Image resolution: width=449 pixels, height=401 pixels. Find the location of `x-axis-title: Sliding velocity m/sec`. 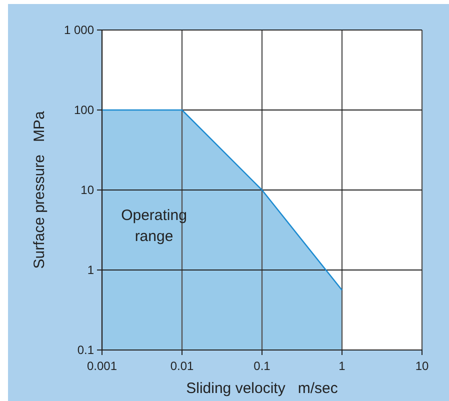

x-axis-title: Sliding velocity m/sec is located at coordinates (262, 388).